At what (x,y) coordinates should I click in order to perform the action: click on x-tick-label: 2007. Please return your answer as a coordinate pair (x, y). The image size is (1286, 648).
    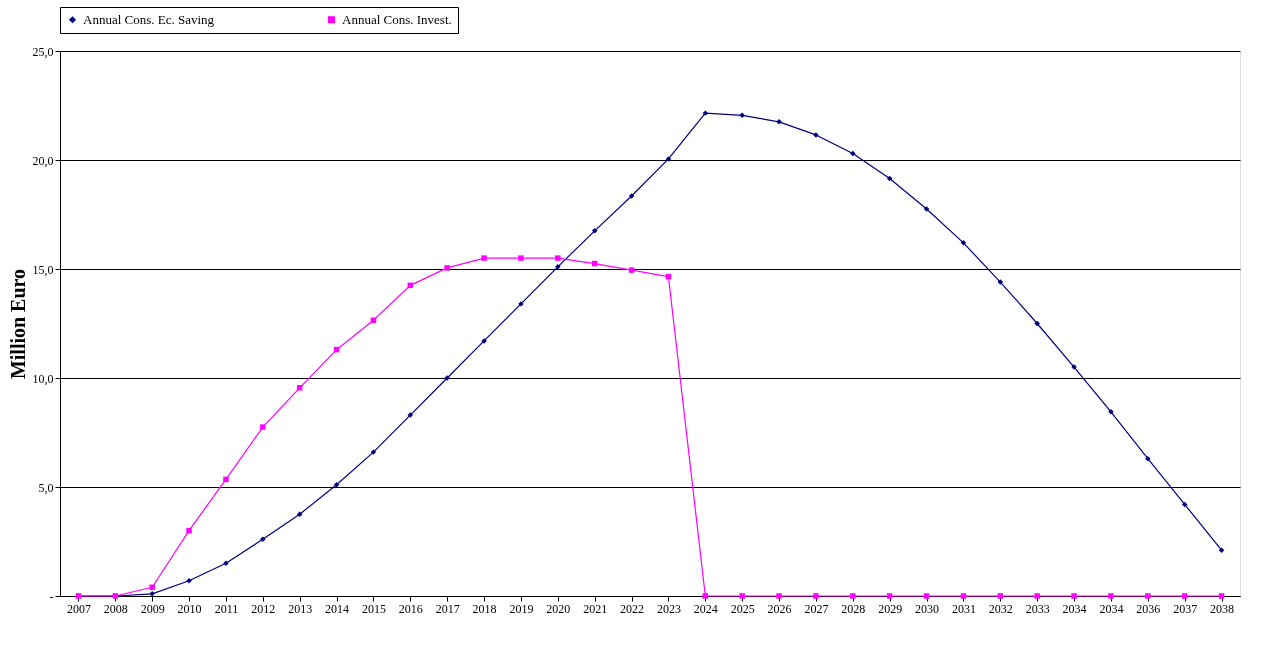
    Looking at the image, I should click on (78, 608).